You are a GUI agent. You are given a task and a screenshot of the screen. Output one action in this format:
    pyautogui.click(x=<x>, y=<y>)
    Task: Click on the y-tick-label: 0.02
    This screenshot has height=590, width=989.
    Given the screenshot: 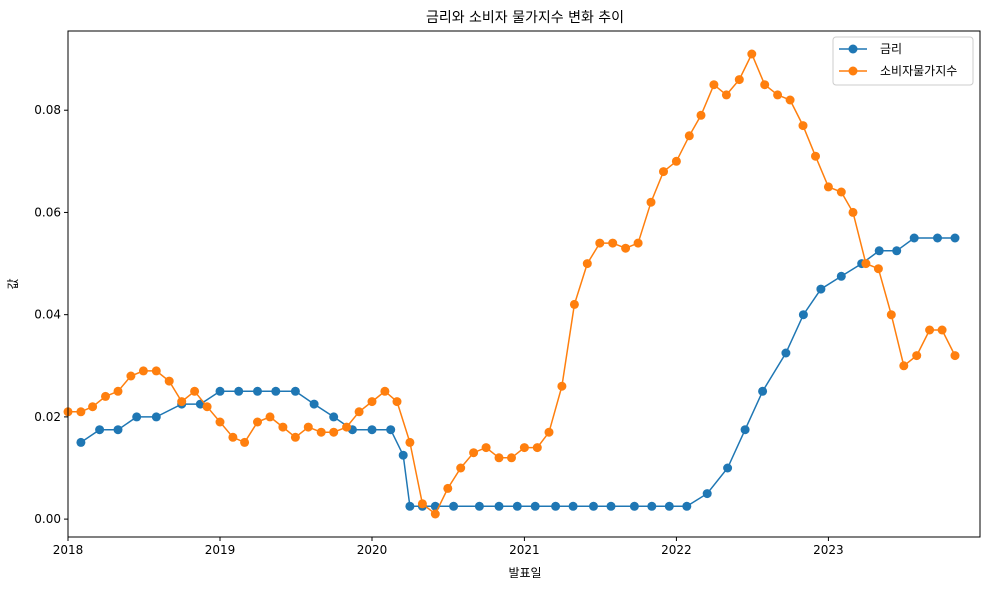 What is the action you would take?
    pyautogui.click(x=47, y=417)
    